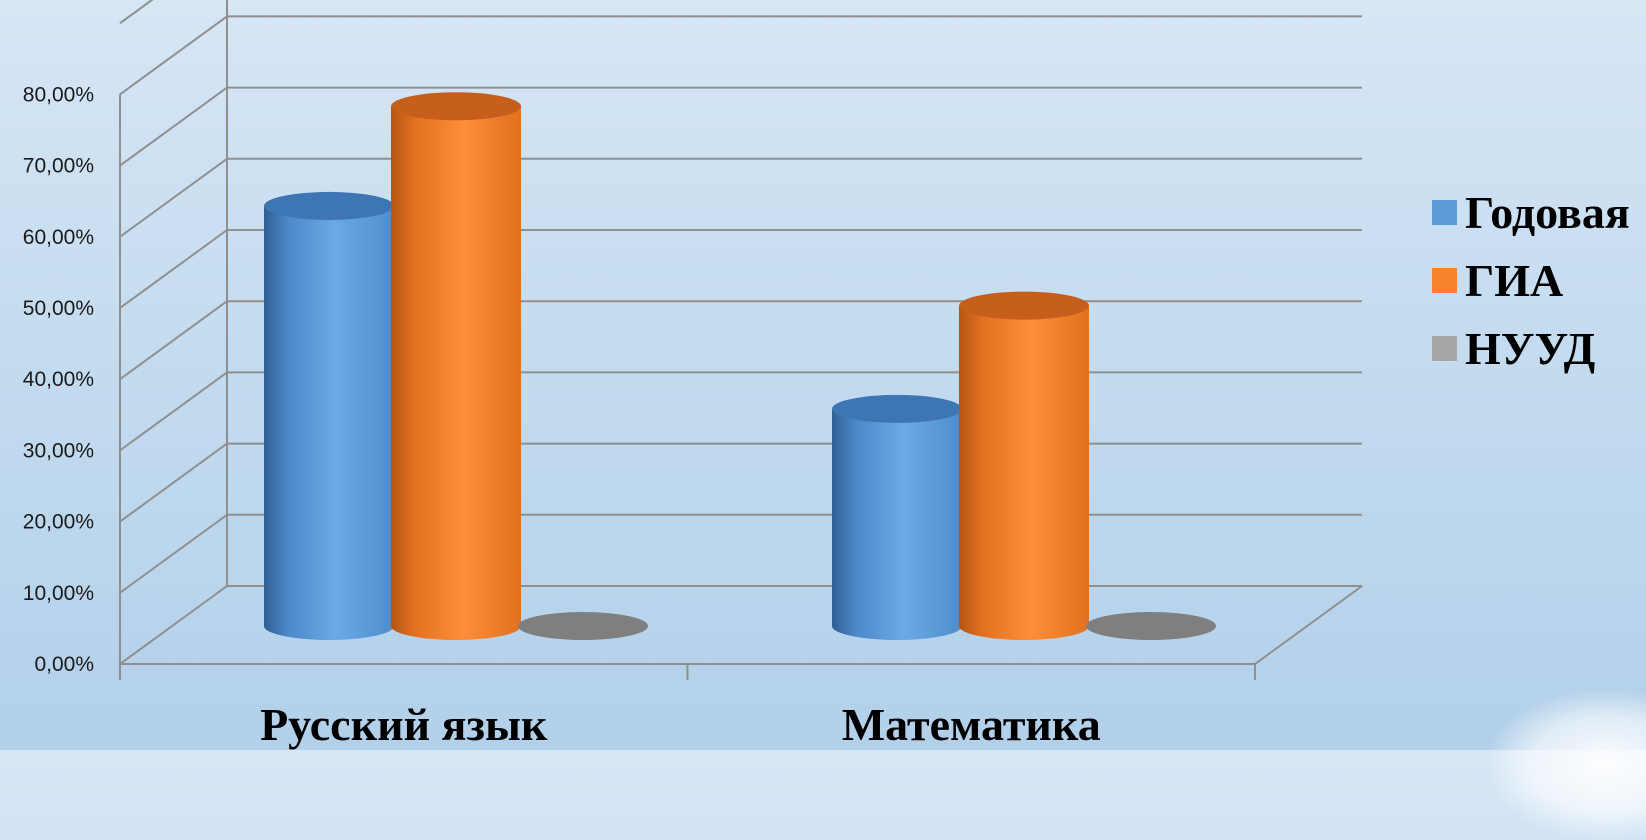 The image size is (1646, 840). Describe the element at coordinates (58, 308) in the screenshot. I see `y-tick-label: 50,00%` at that location.